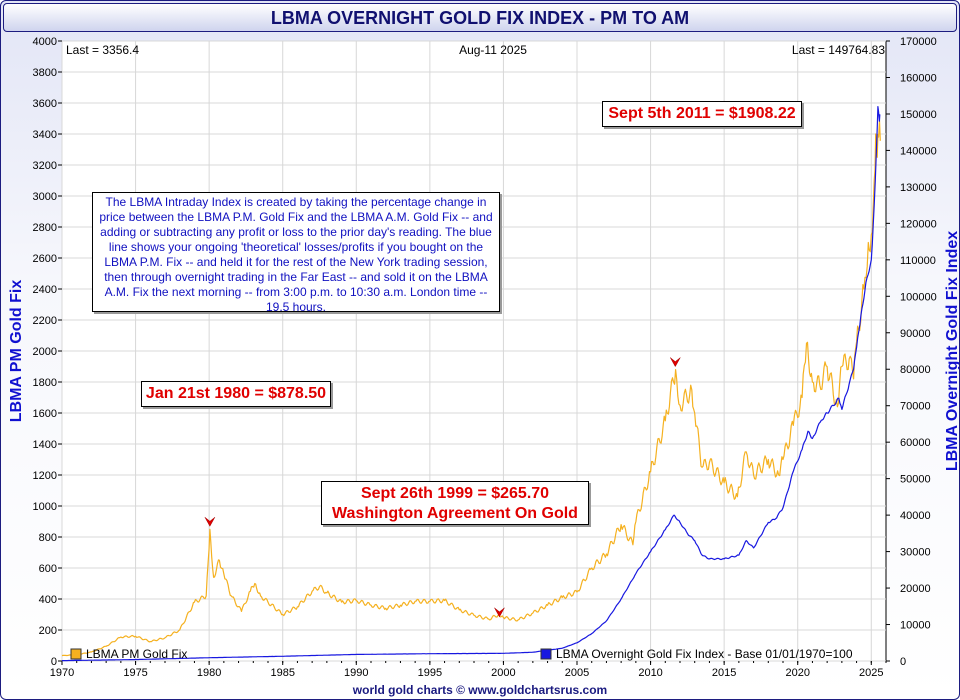  Describe the element at coordinates (356, 673) in the screenshot. I see `x-tick-label: 1990` at that location.